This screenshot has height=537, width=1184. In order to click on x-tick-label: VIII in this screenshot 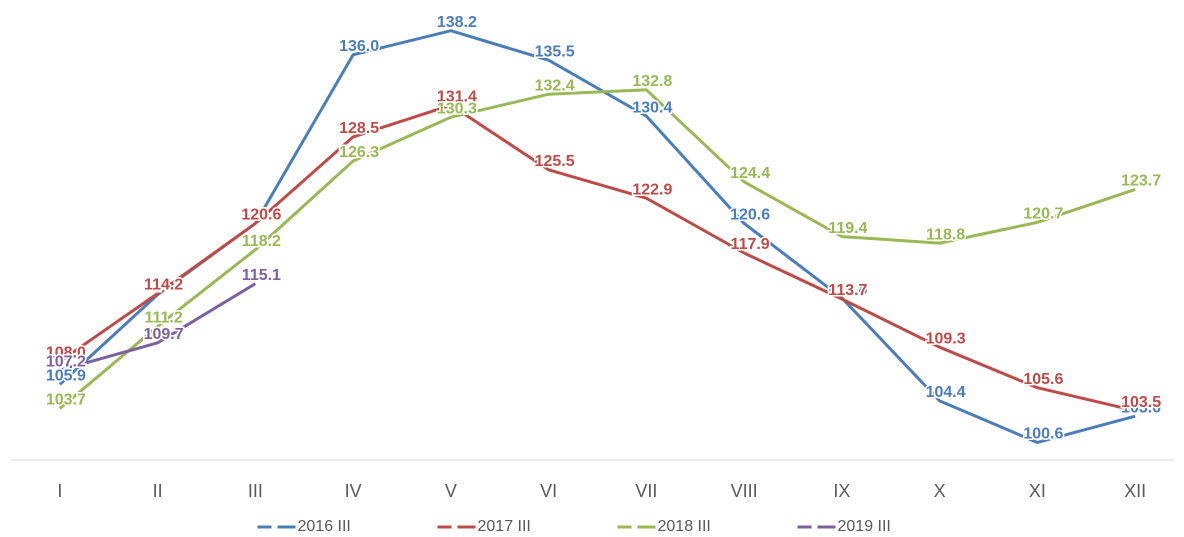, I will do `click(744, 491)`.